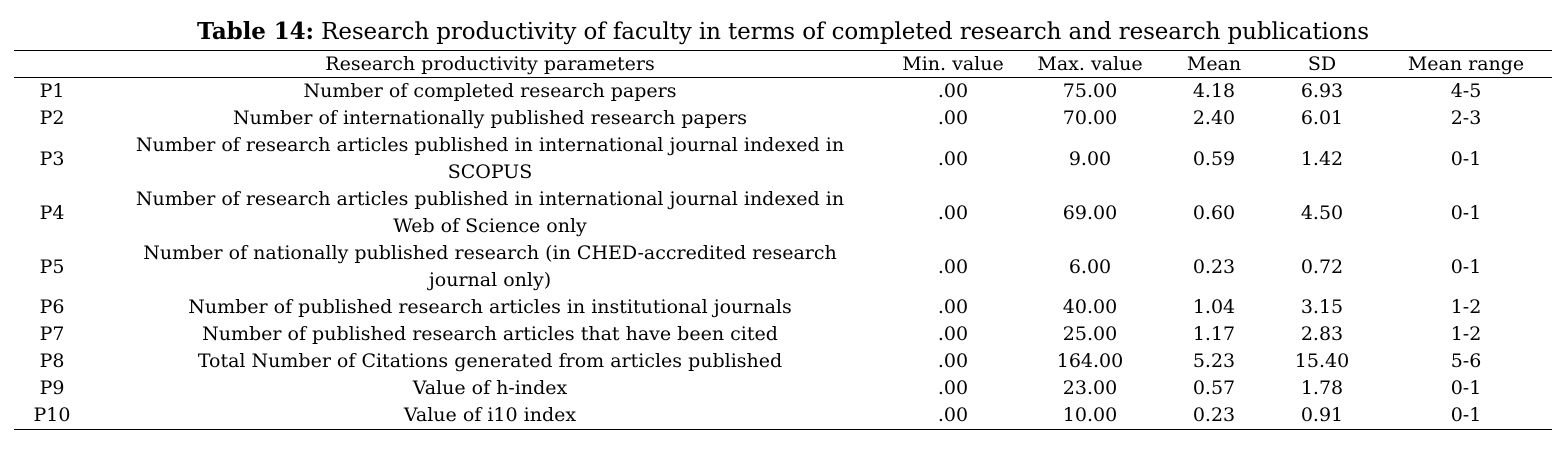  Describe the element at coordinates (1214, 212) in the screenshot. I see `row-mean: 0.60` at that location.